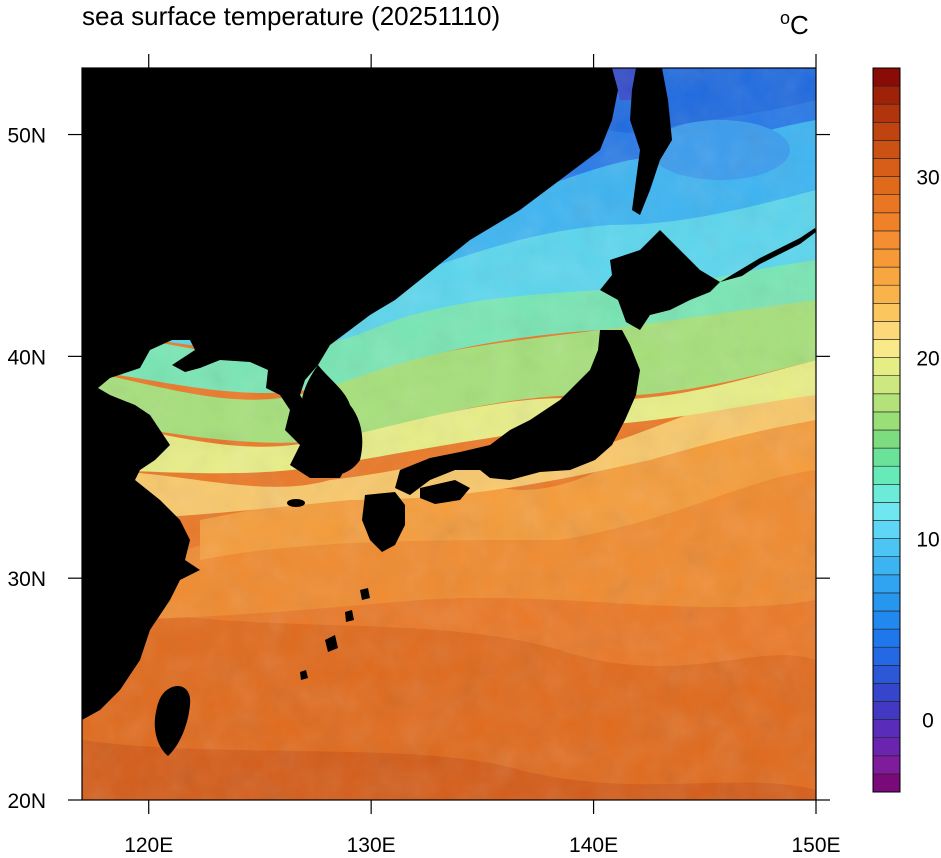 The image size is (941, 858). Describe the element at coordinates (799, 25) in the screenshot. I see `units-scale: C` at that location.